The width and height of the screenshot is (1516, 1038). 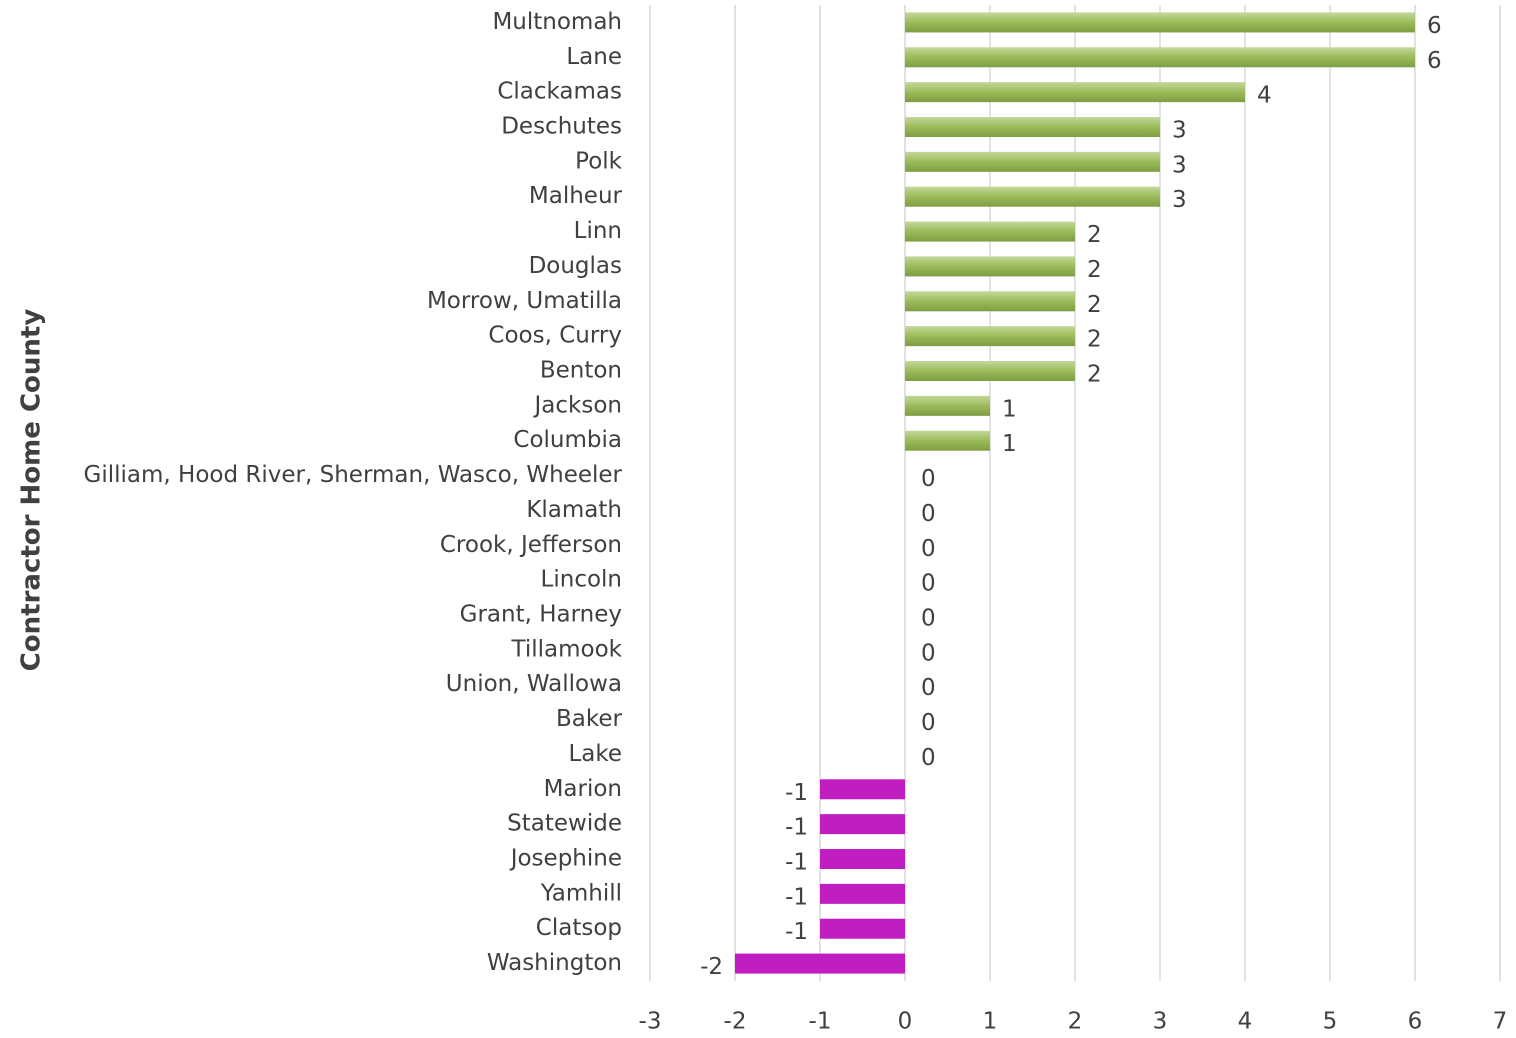 What do you see at coordinates (598, 231) in the screenshot?
I see `y-tick-label: Linn` at bounding box center [598, 231].